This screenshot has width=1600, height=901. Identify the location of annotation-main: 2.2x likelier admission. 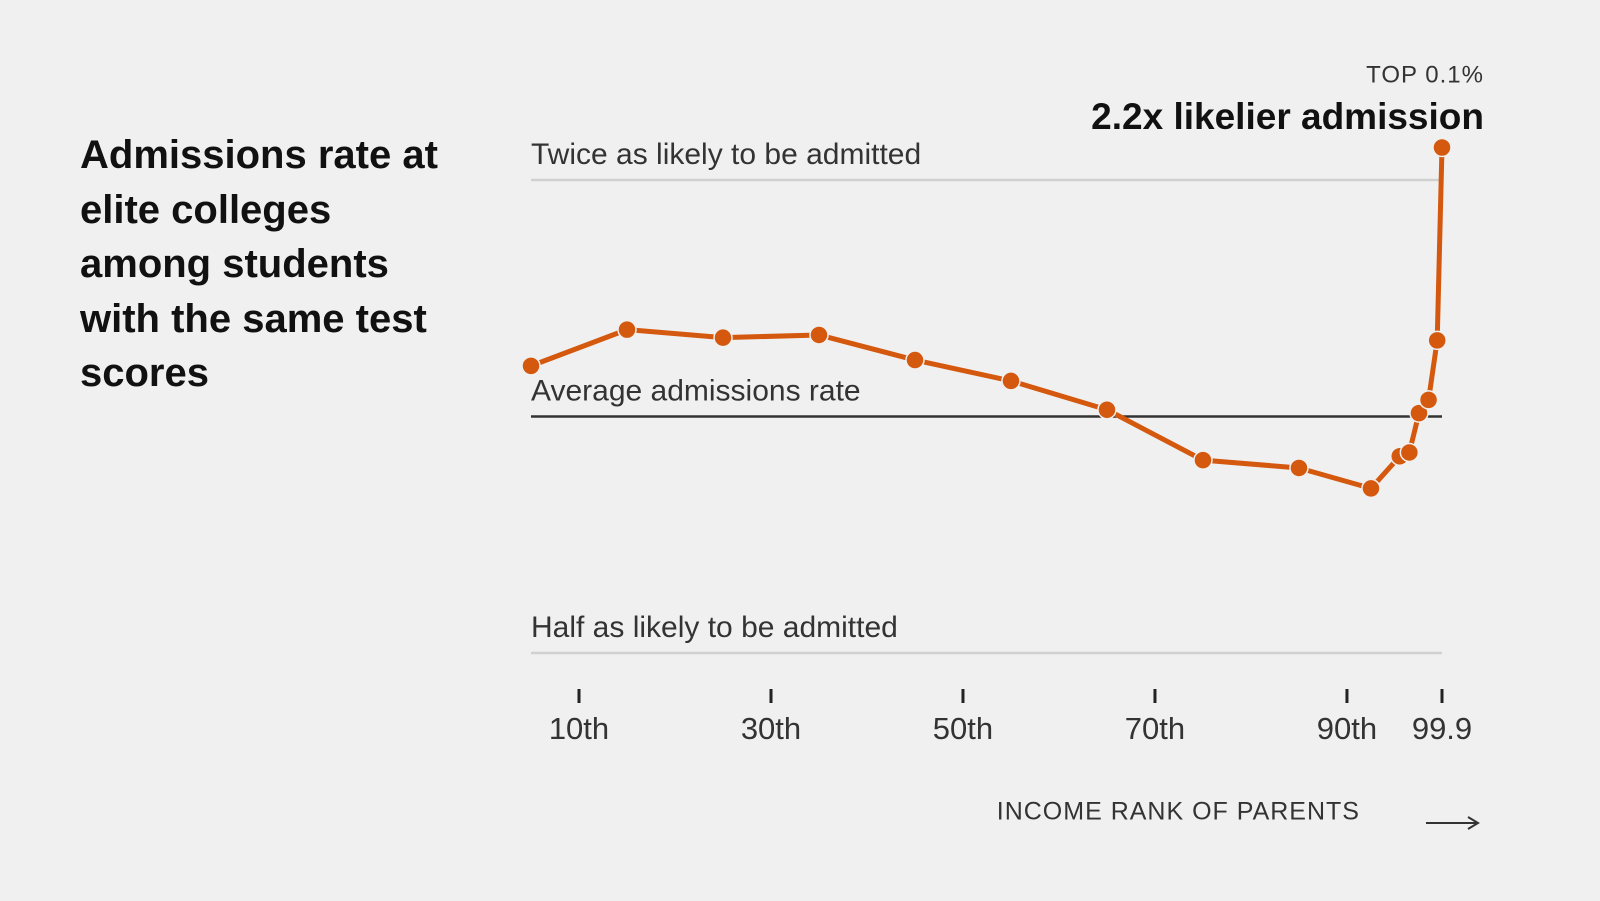
(1287, 116).